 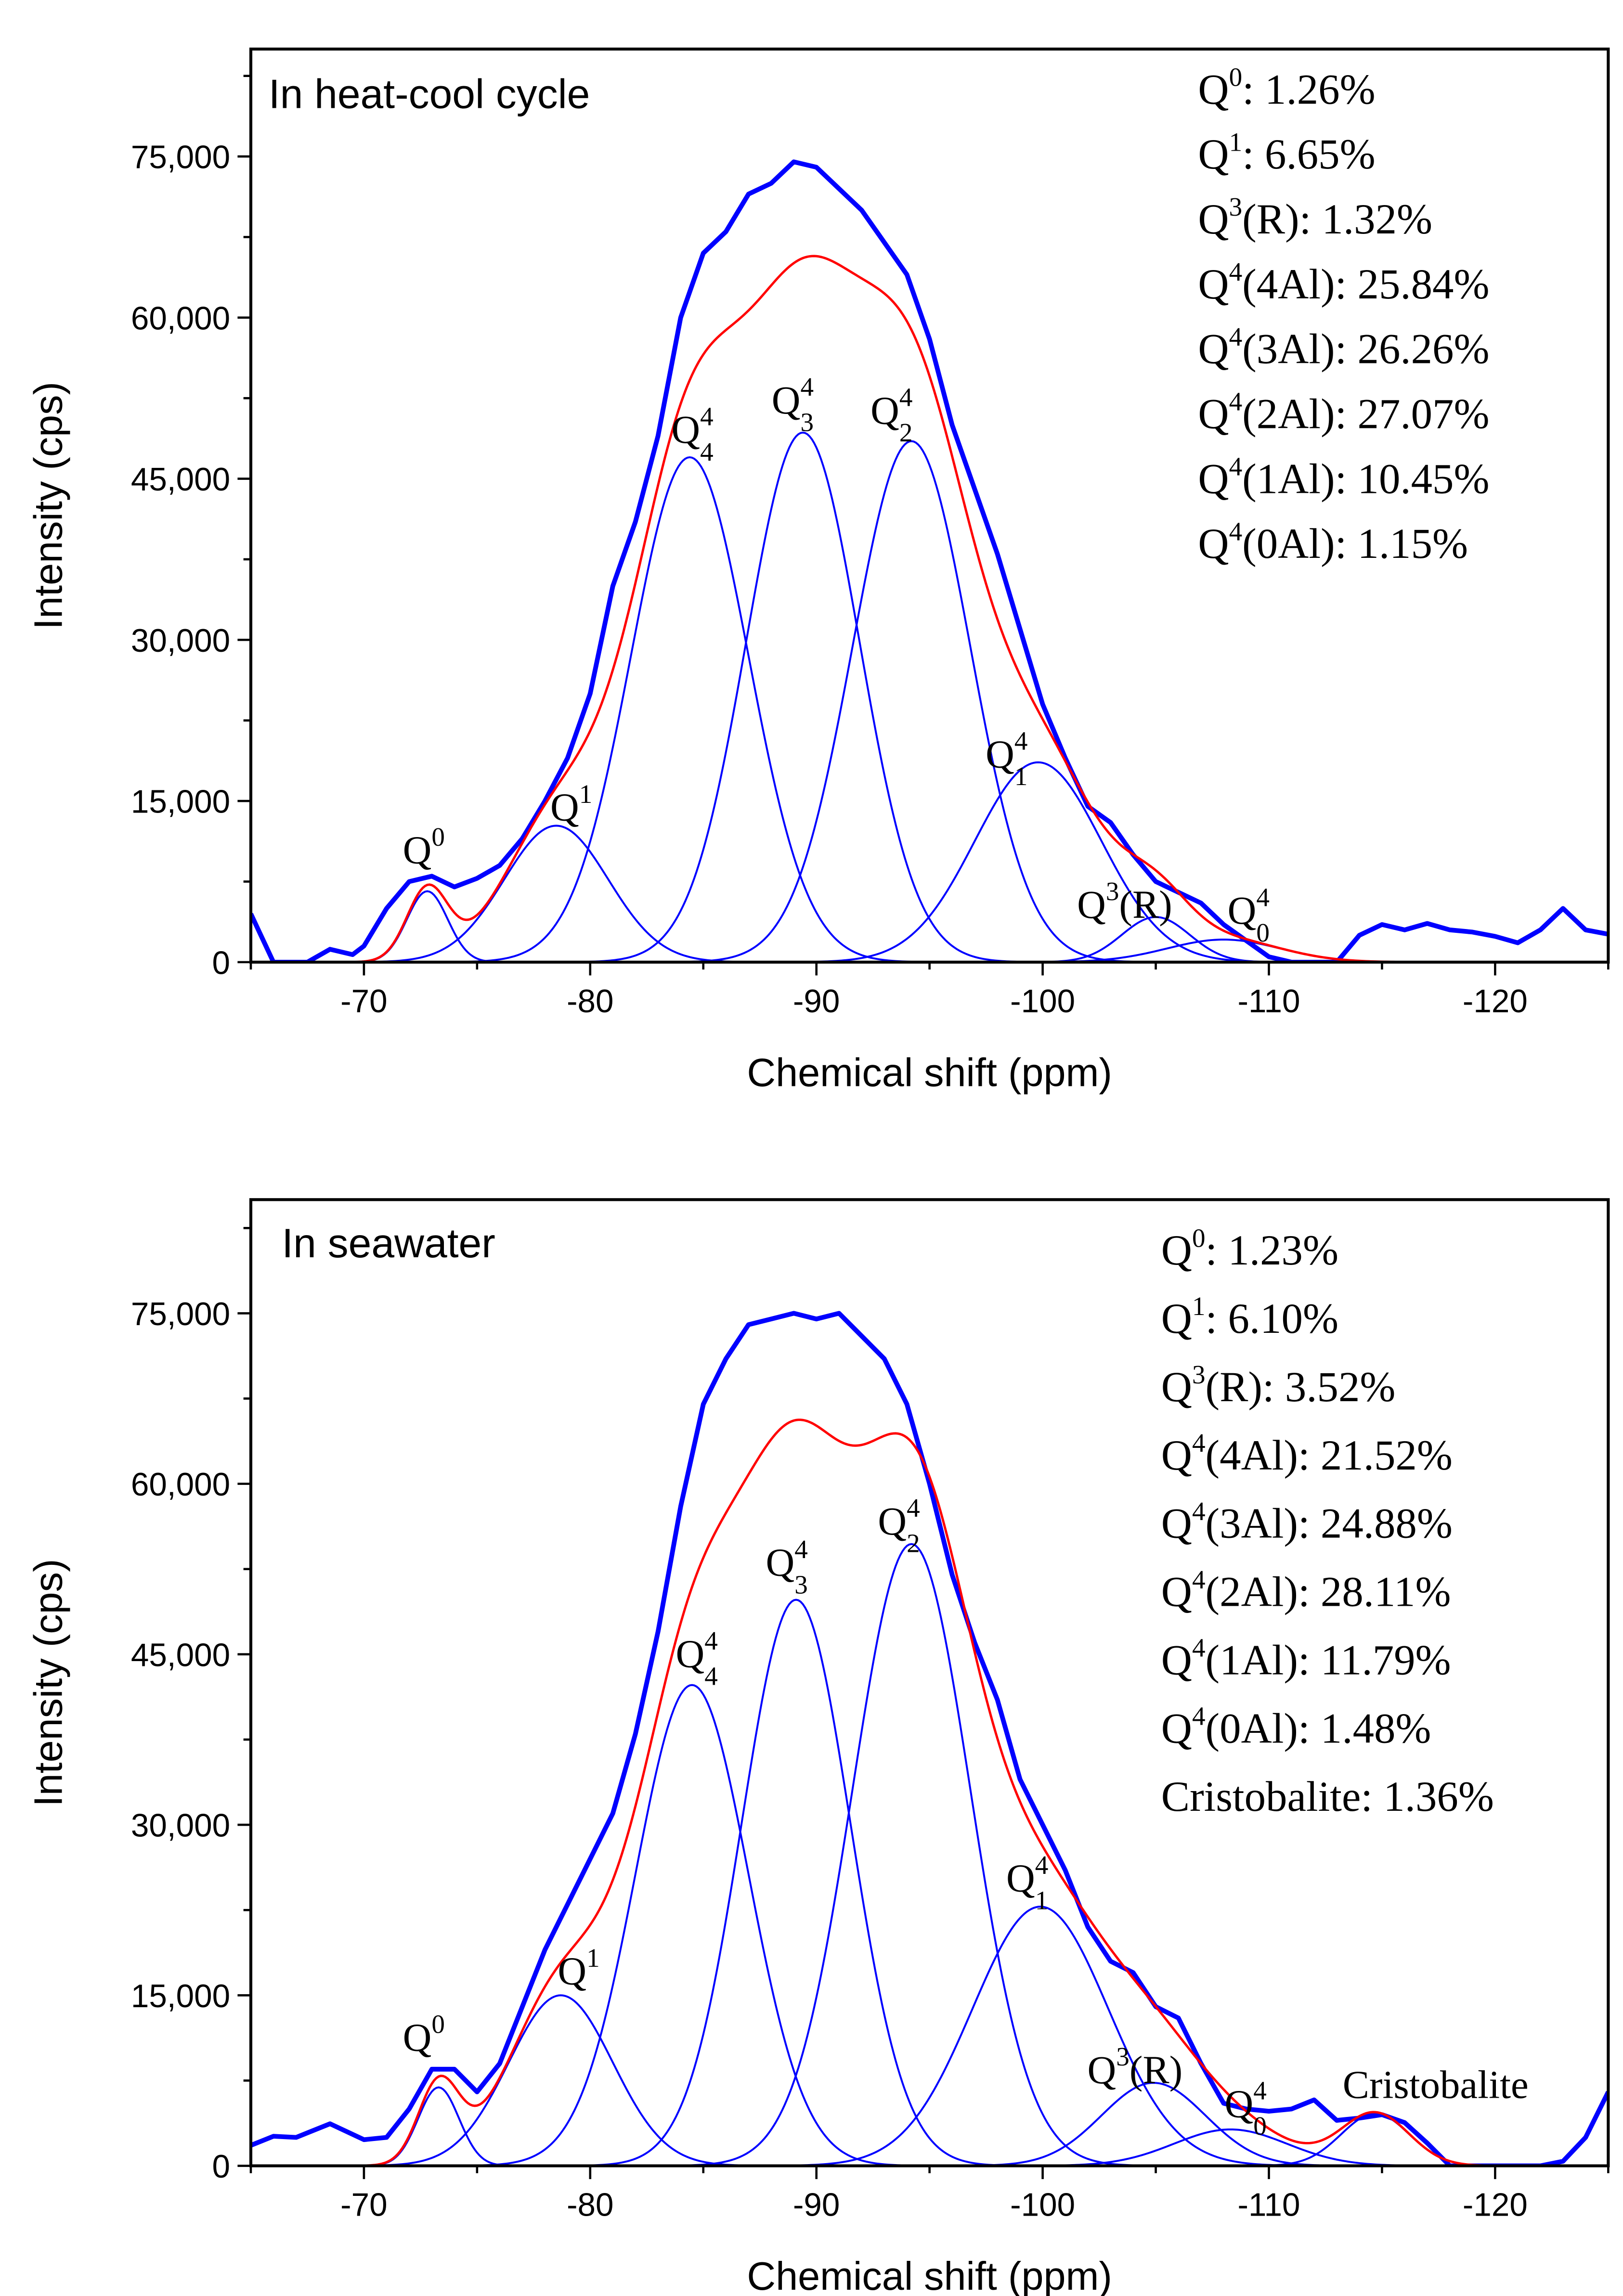 I want to click on legend-entry: Q1: 6.65%, so click(x=1286, y=152).